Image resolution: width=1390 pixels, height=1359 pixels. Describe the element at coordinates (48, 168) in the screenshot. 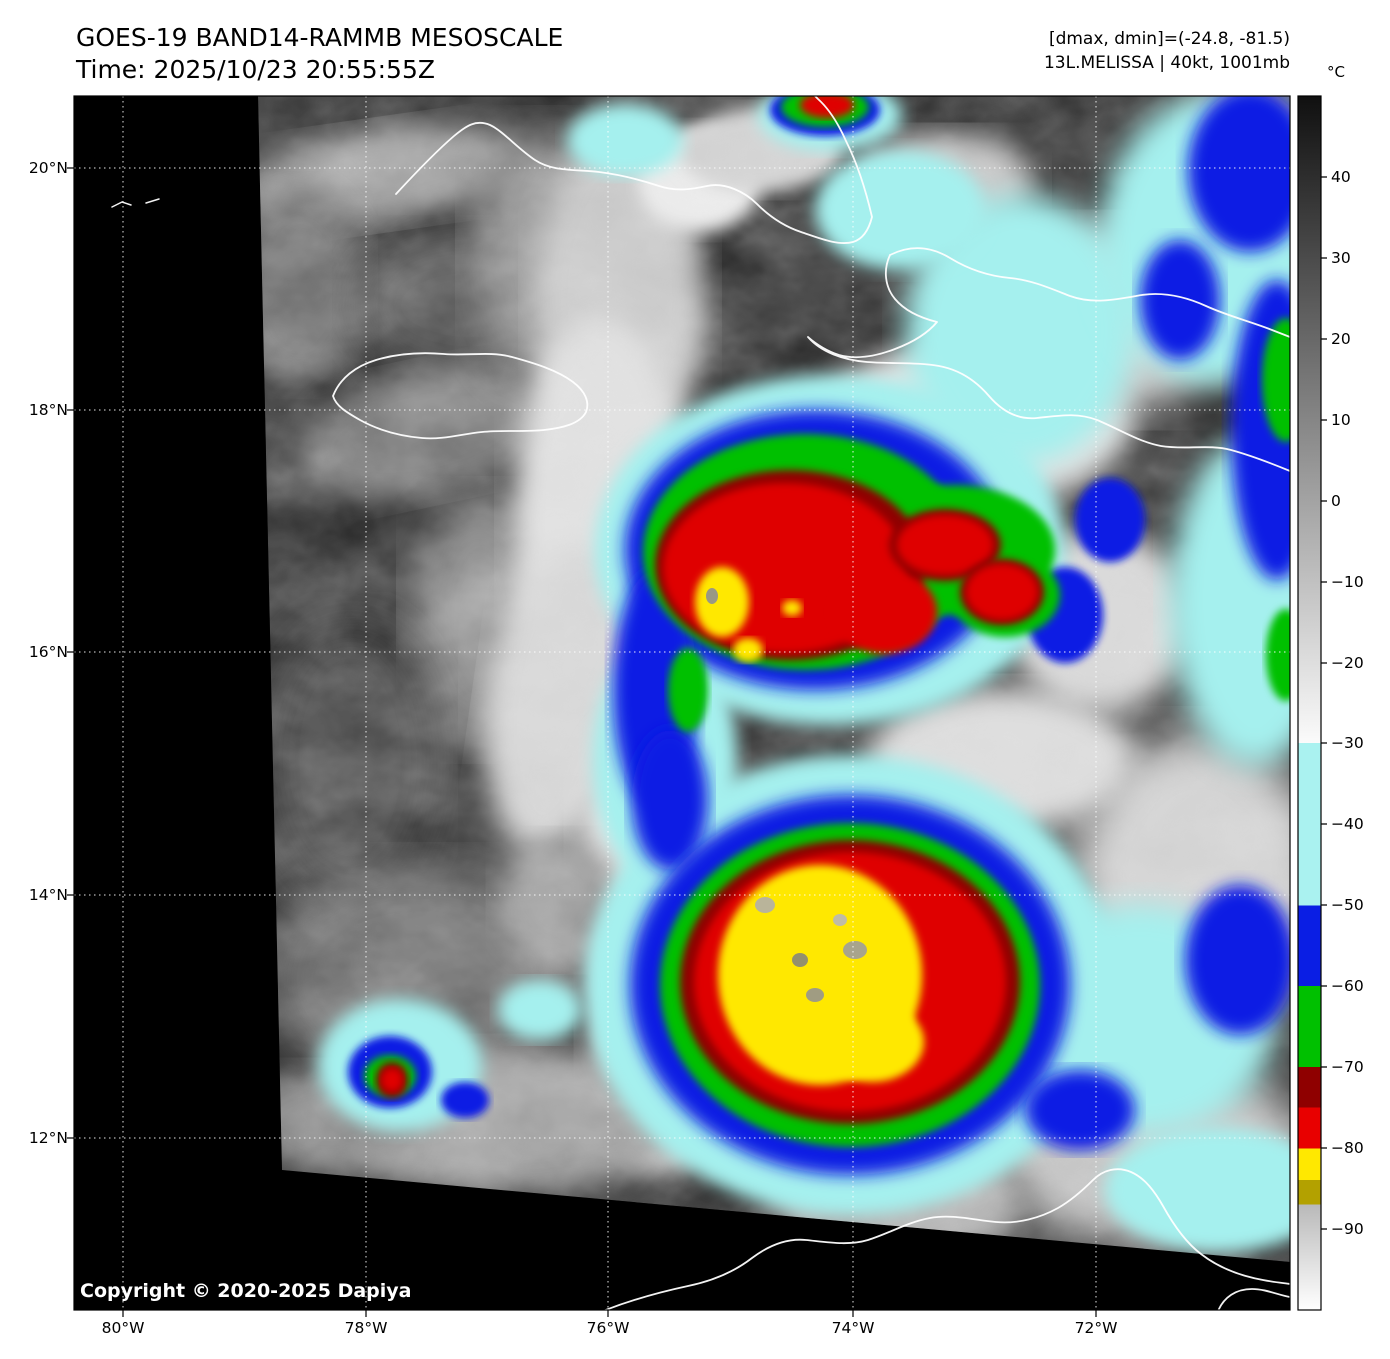

I see `lat-label-20n: 20°N` at that location.